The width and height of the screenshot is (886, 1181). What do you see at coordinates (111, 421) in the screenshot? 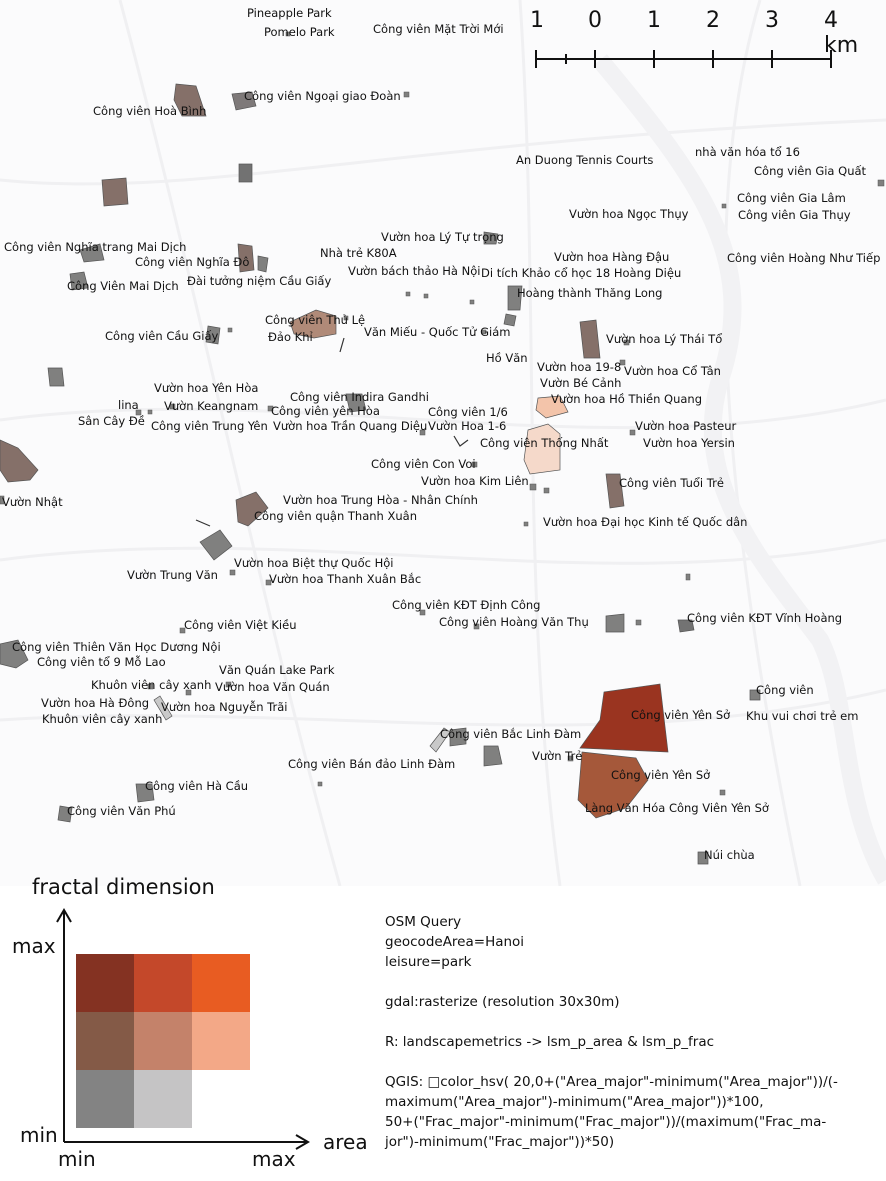
I see `place-label: Sân Cây Đề` at bounding box center [111, 421].